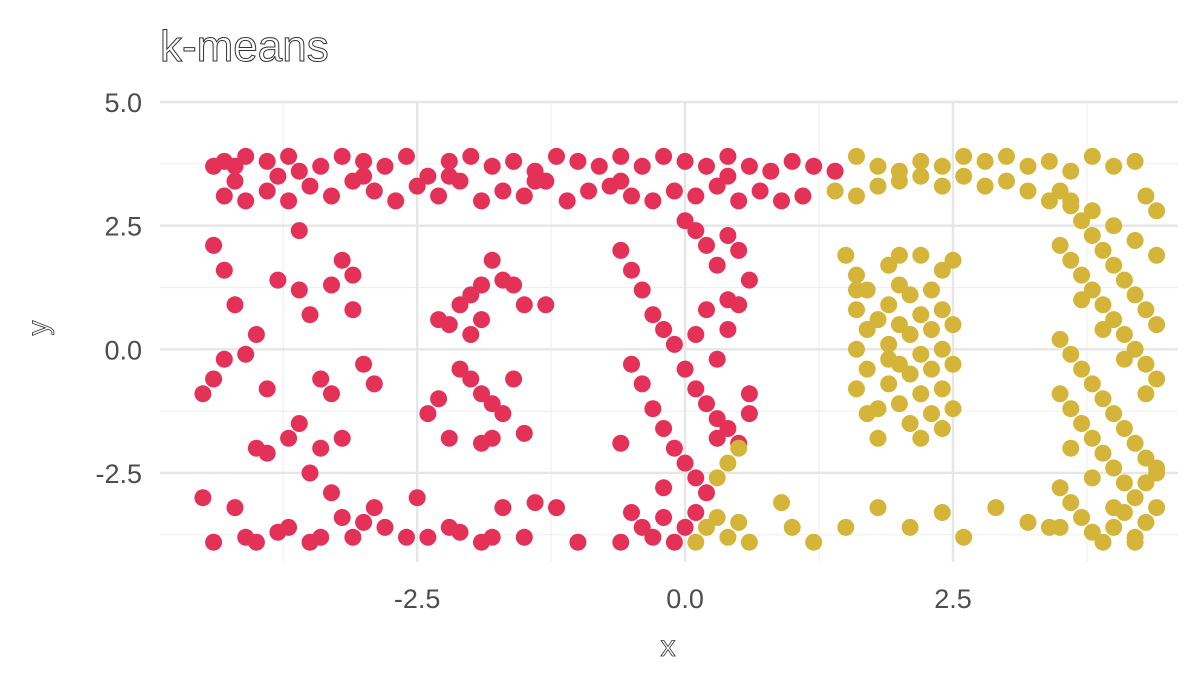 The image size is (1200, 690). What do you see at coordinates (668, 646) in the screenshot?
I see `x-axis-title: x` at bounding box center [668, 646].